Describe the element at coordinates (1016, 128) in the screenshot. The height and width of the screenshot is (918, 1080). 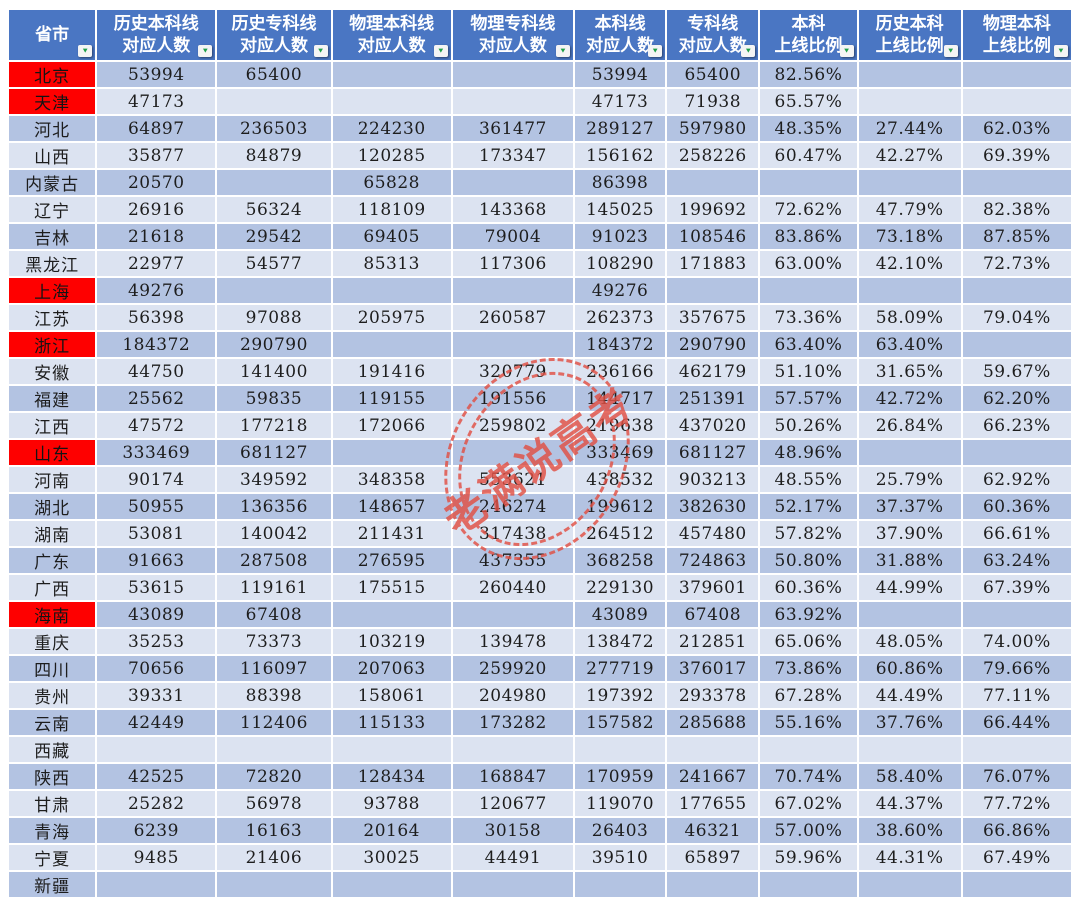
I see `data-cell: 62.03%` at that location.